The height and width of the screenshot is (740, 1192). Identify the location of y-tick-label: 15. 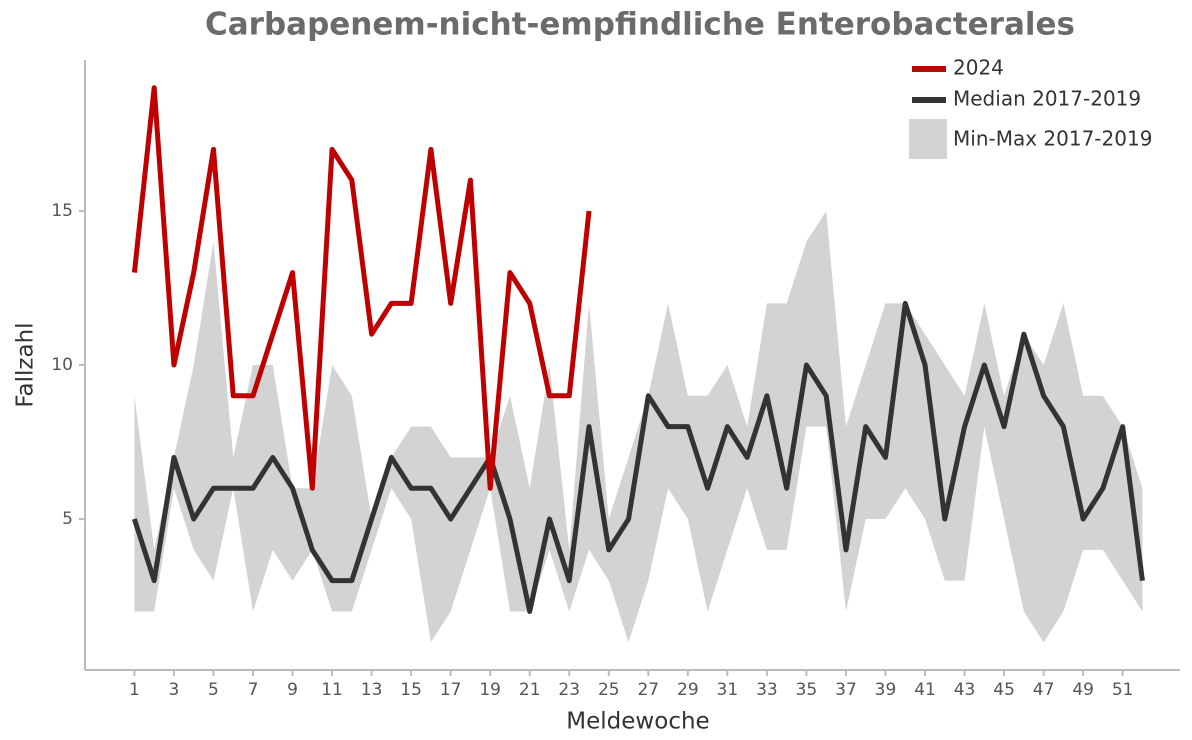
(62, 211).